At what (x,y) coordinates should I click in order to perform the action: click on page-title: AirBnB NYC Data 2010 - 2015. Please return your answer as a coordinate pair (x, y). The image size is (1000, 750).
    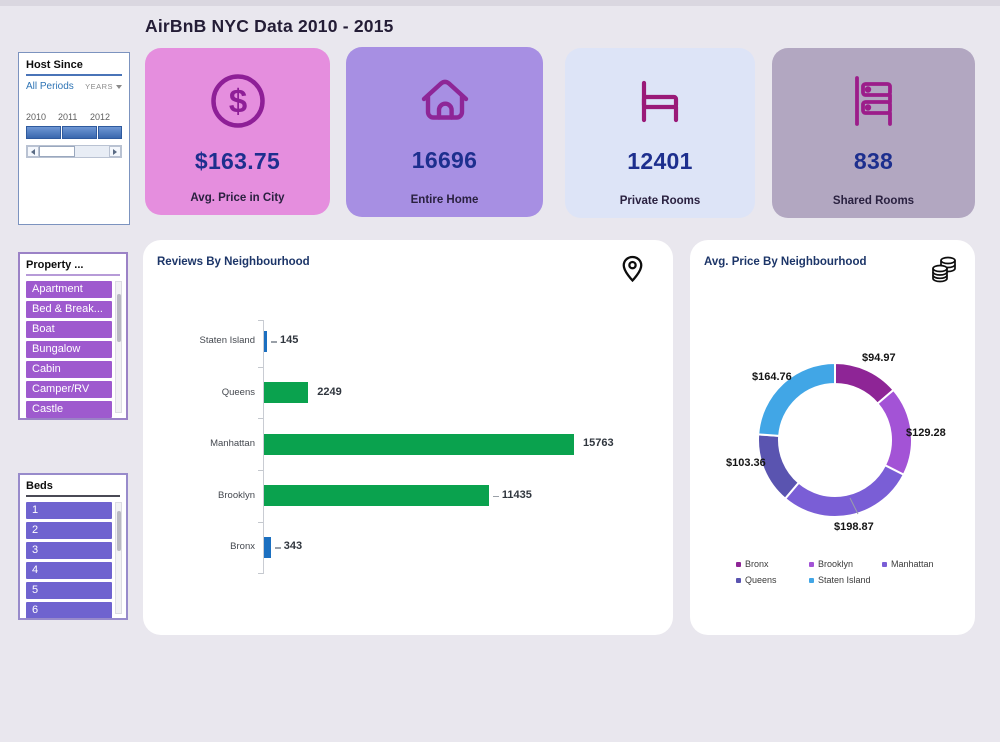
    Looking at the image, I should click on (269, 26).